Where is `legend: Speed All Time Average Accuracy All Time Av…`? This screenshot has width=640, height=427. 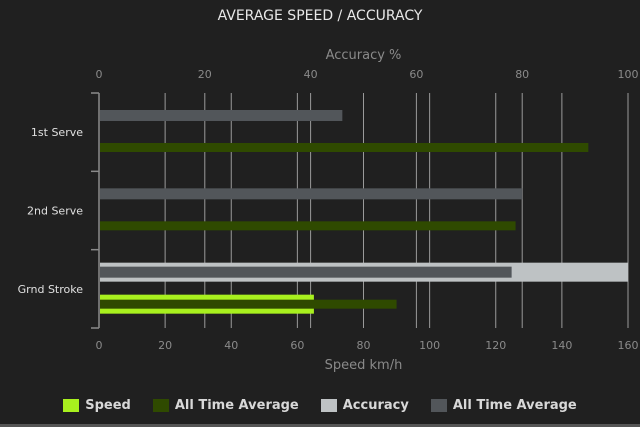
legend: Speed All Time Average Accuracy All Time Av… is located at coordinates (320, 405).